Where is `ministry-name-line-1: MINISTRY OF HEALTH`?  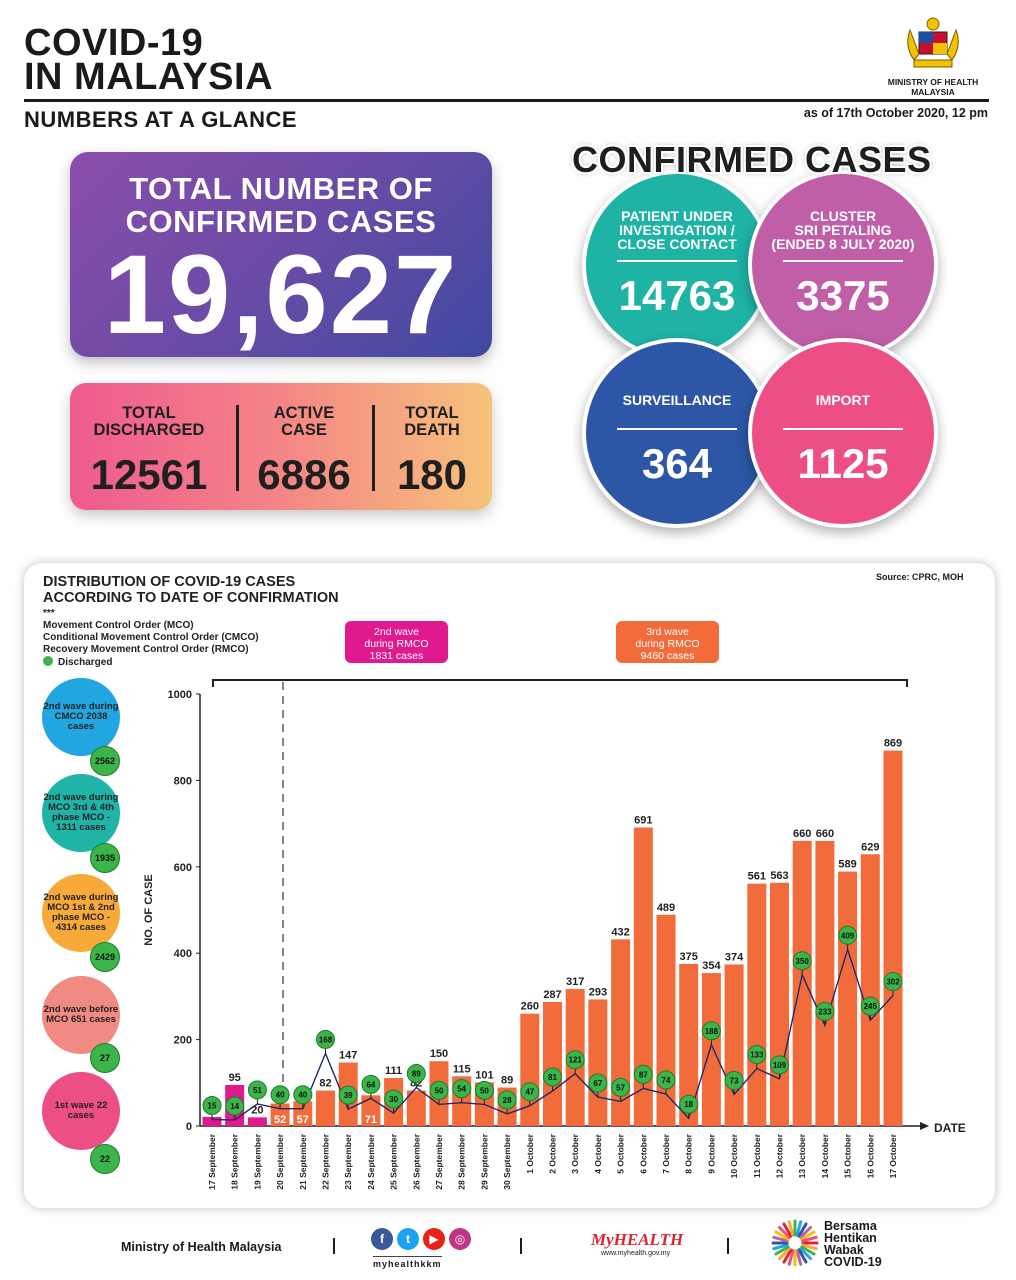 ministry-name-line-1: MINISTRY OF HEALTH is located at coordinates (933, 82).